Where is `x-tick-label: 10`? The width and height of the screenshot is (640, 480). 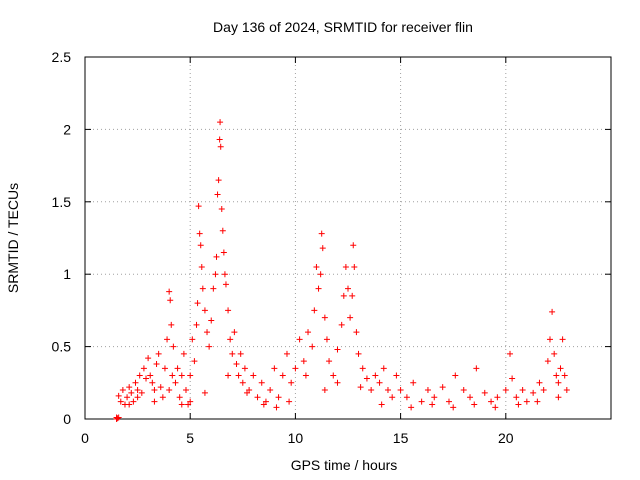
x-tick-label: 10 is located at coordinates (296, 438).